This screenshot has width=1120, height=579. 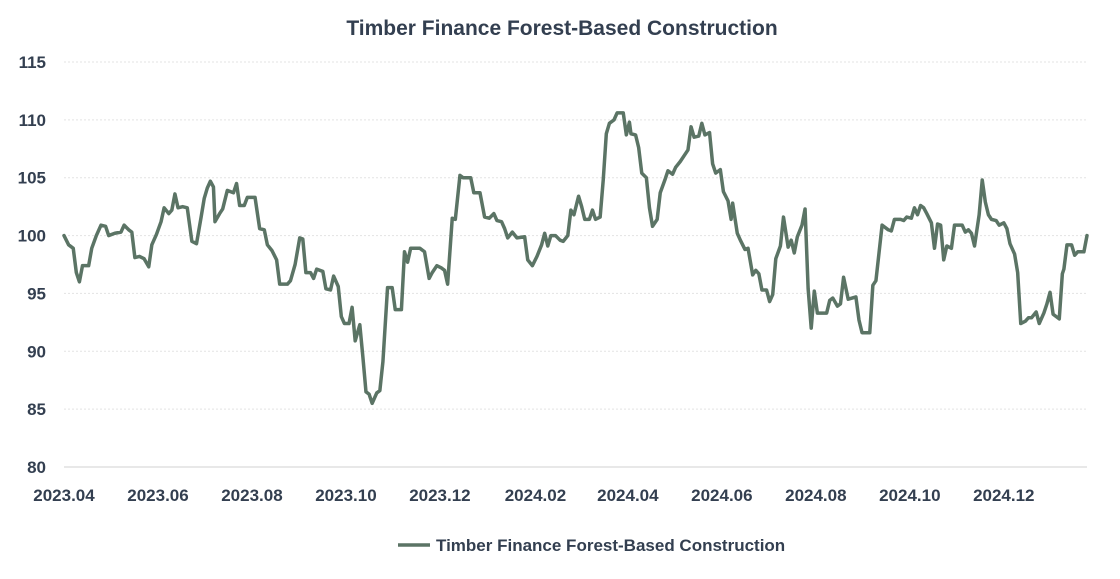 I want to click on x-tick-label: 2024.04, so click(x=628, y=495).